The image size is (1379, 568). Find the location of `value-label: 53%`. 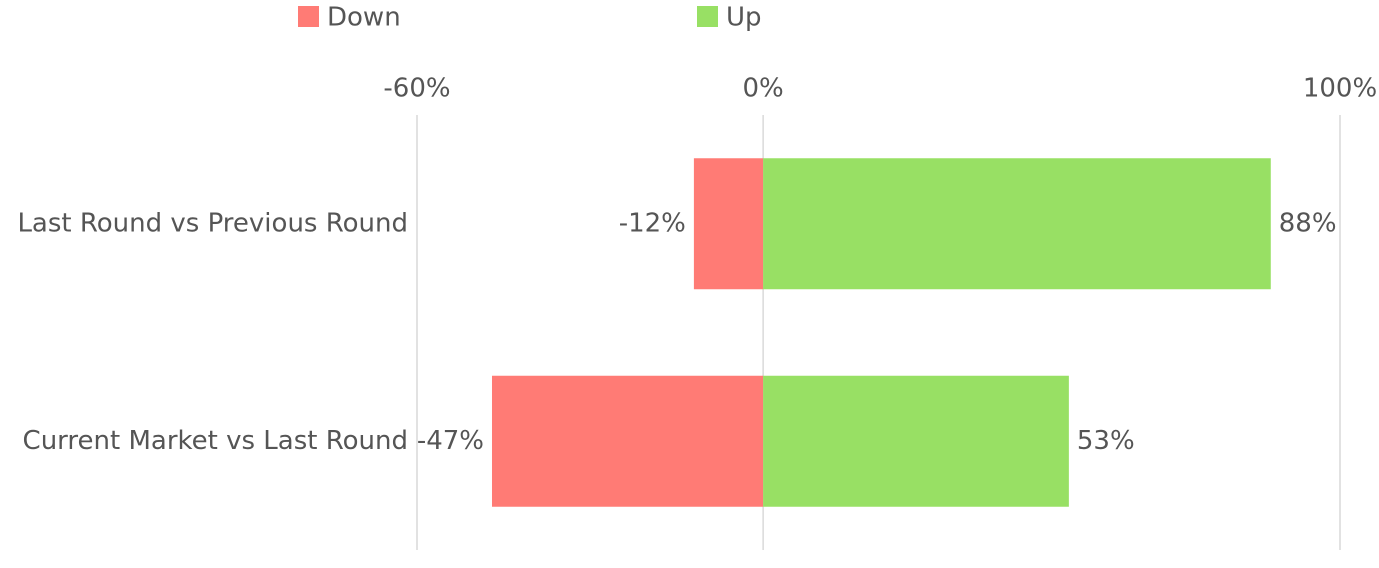

value-label: 53% is located at coordinates (1106, 441).